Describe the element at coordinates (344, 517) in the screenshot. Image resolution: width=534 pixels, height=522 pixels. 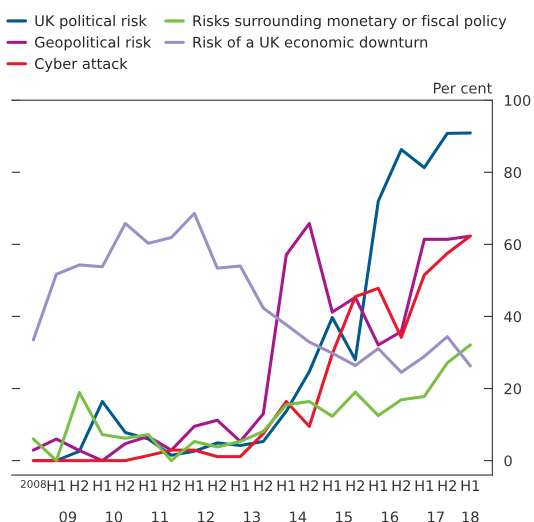
I see `text: 15` at that location.